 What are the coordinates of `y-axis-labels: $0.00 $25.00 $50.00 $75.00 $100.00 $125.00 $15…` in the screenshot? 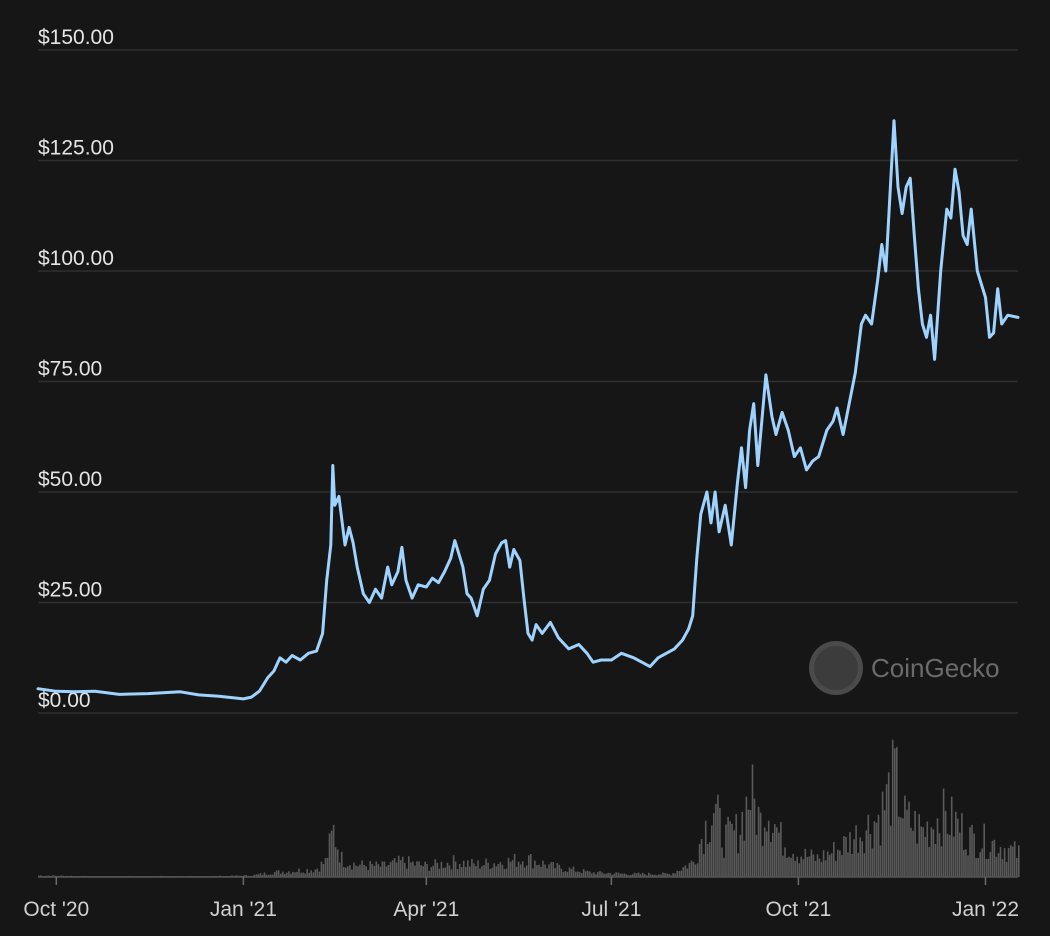 It's located at (76, 369).